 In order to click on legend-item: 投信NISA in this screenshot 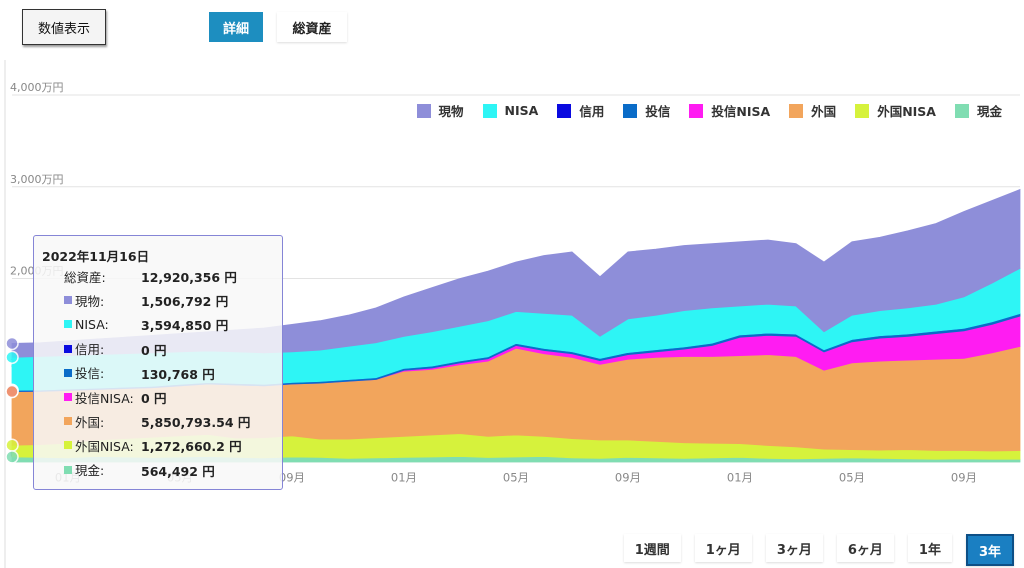, I will do `click(729, 110)`.